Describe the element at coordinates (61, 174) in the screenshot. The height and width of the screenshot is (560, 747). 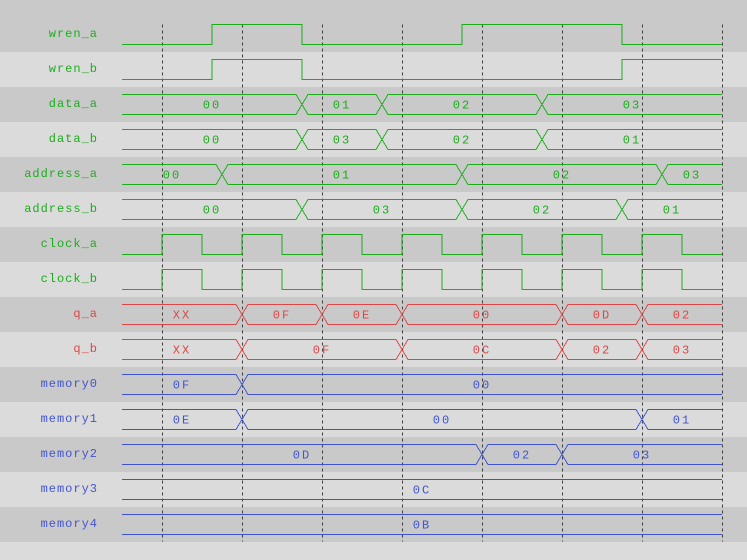
I see `signal-label-address_a: address_a` at that location.